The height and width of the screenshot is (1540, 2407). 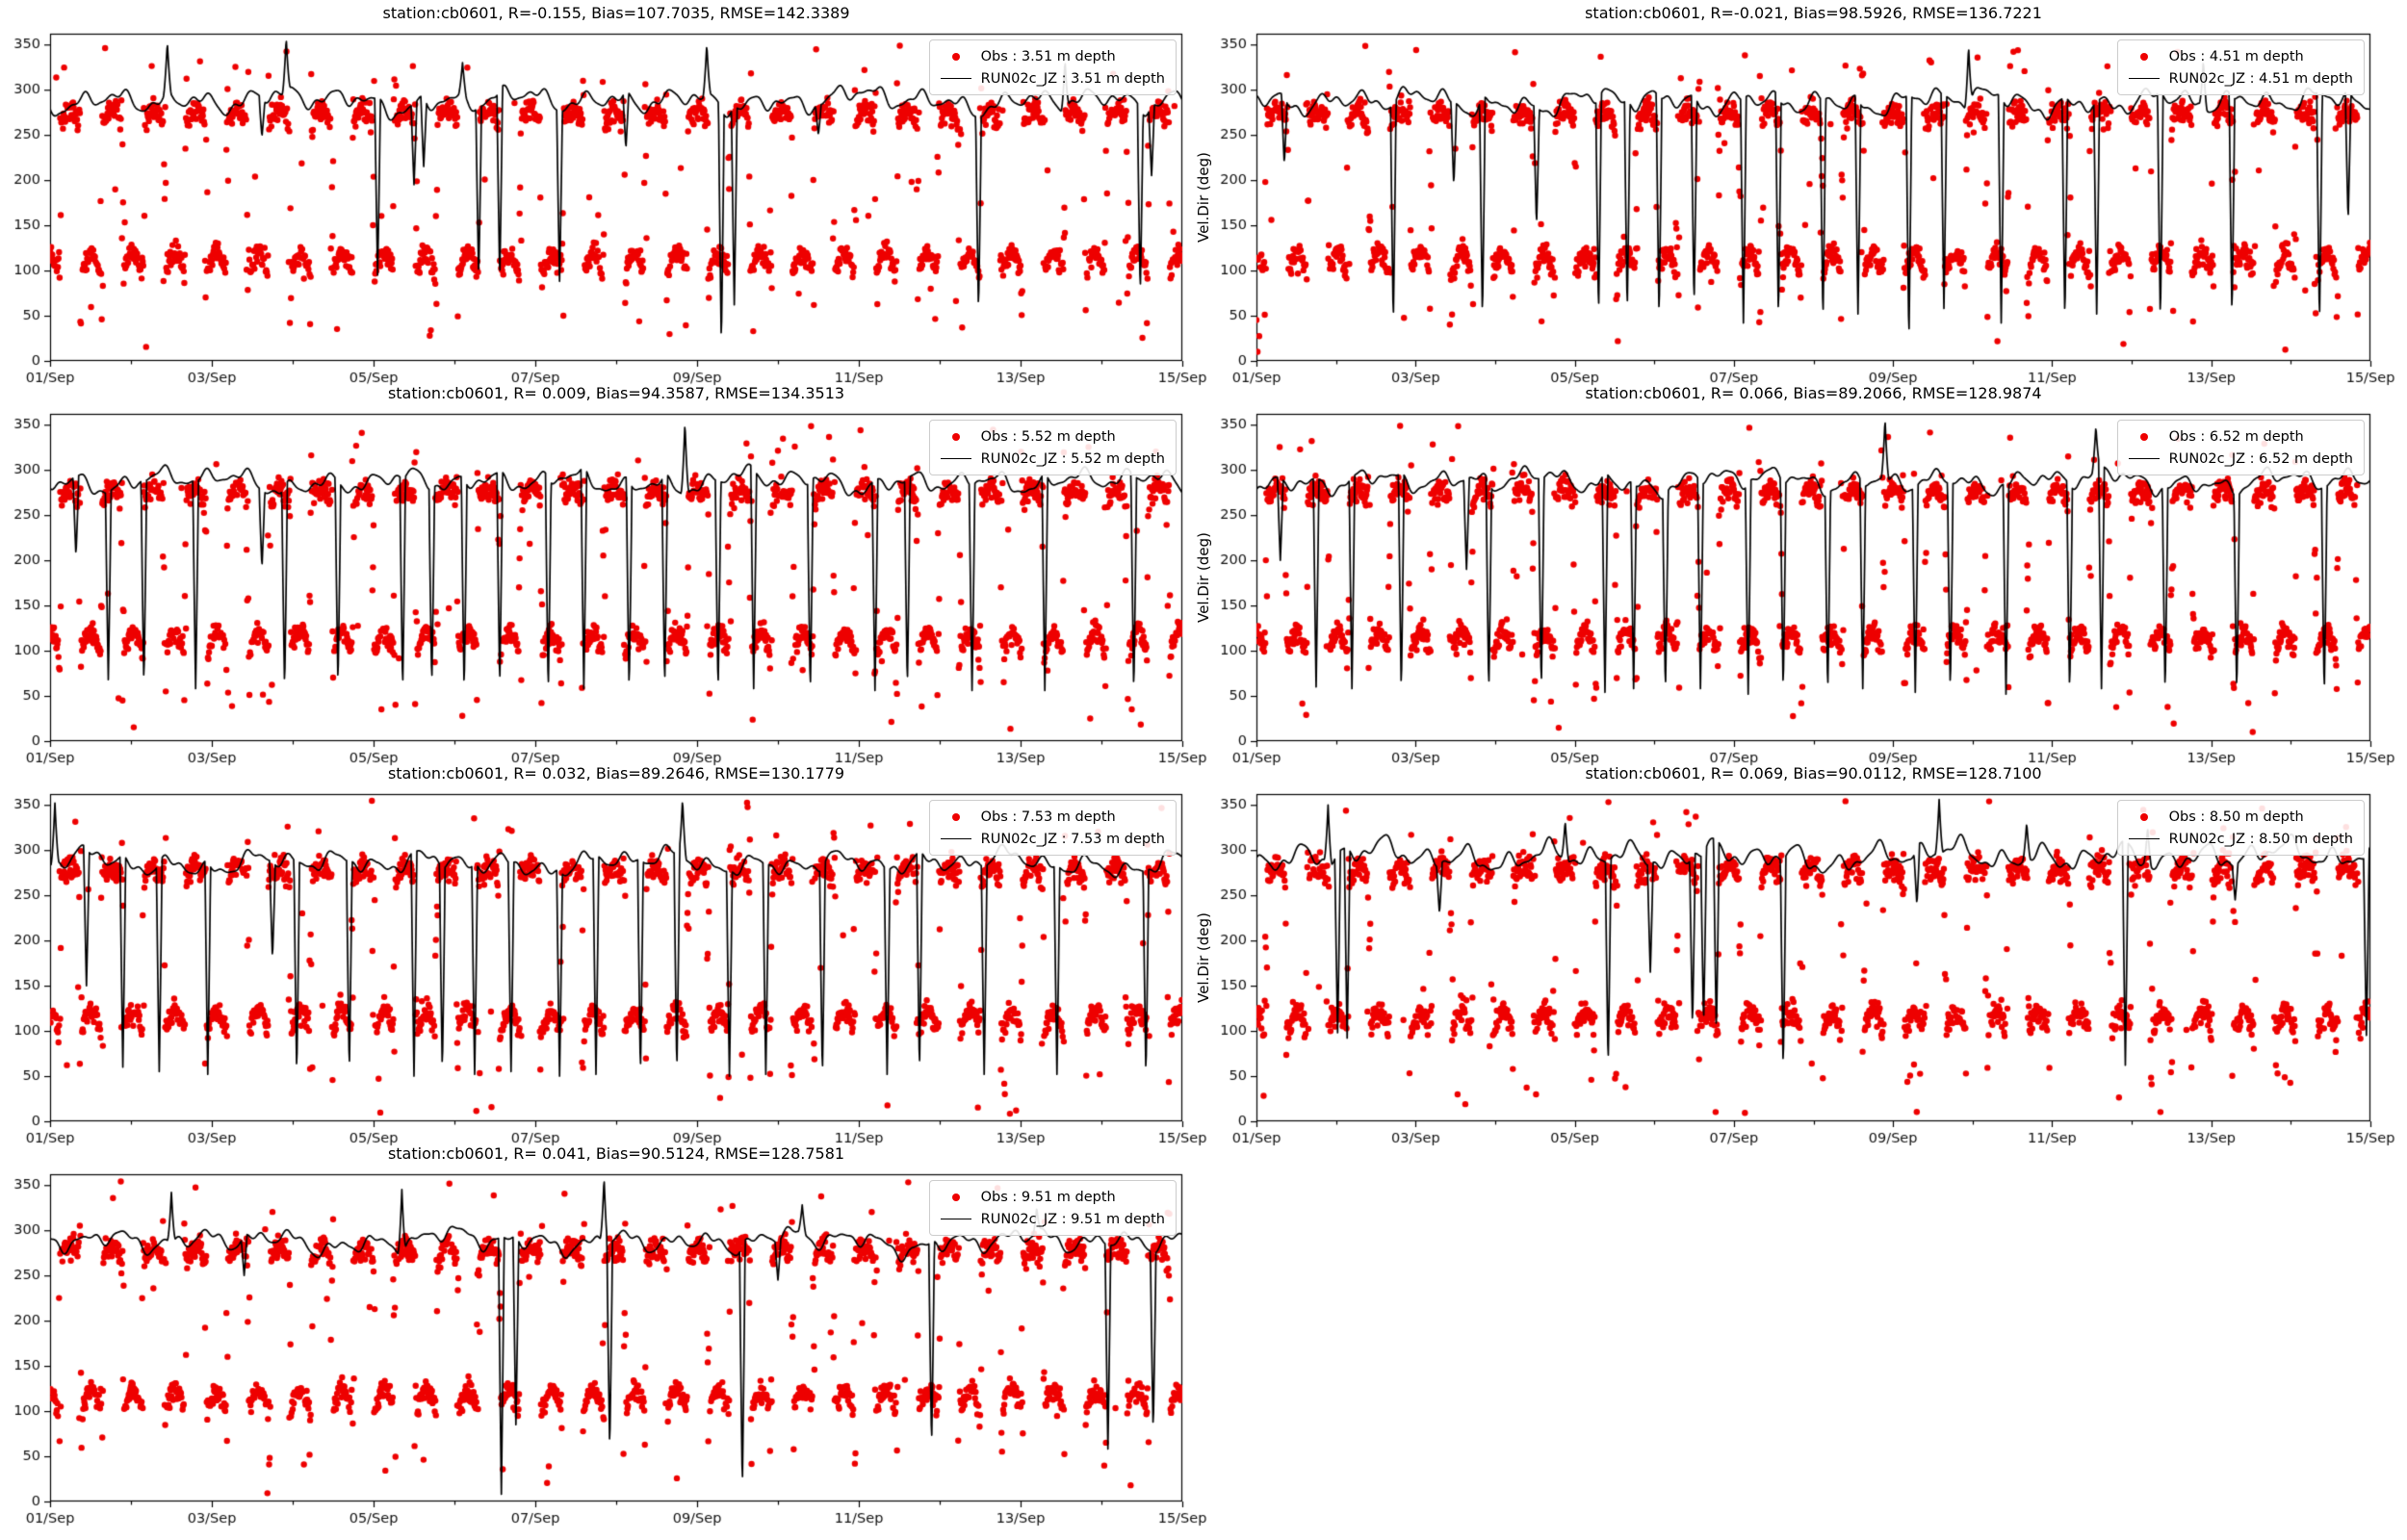 What do you see at coordinates (2236, 816) in the screenshot?
I see `legend-obs-label: Obs : 8.50 m depth` at bounding box center [2236, 816].